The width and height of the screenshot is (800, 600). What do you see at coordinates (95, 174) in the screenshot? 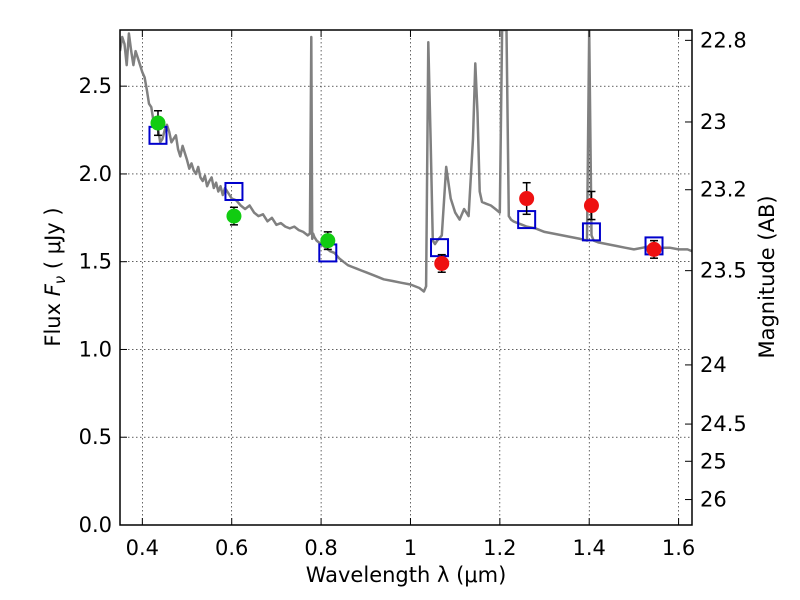
I see `y-tick-label: 2.0` at bounding box center [95, 174].